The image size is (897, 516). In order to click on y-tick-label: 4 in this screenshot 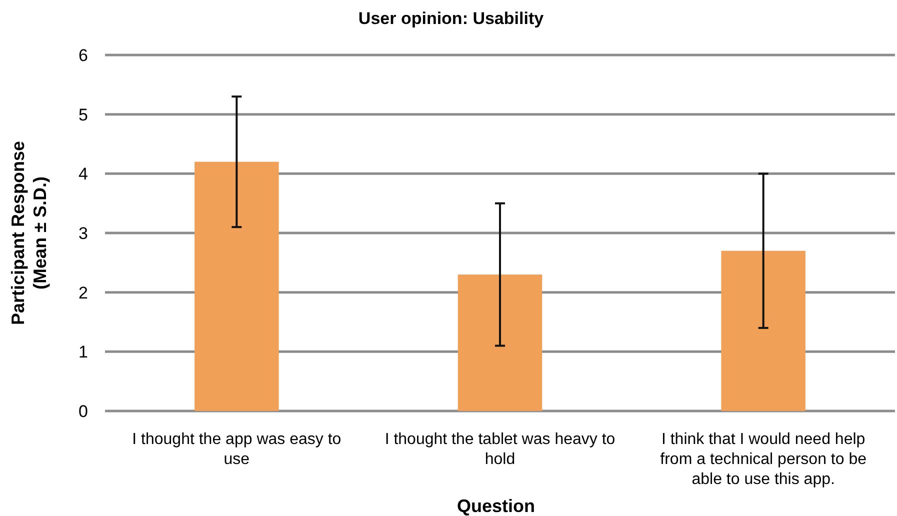, I will do `click(83, 174)`.